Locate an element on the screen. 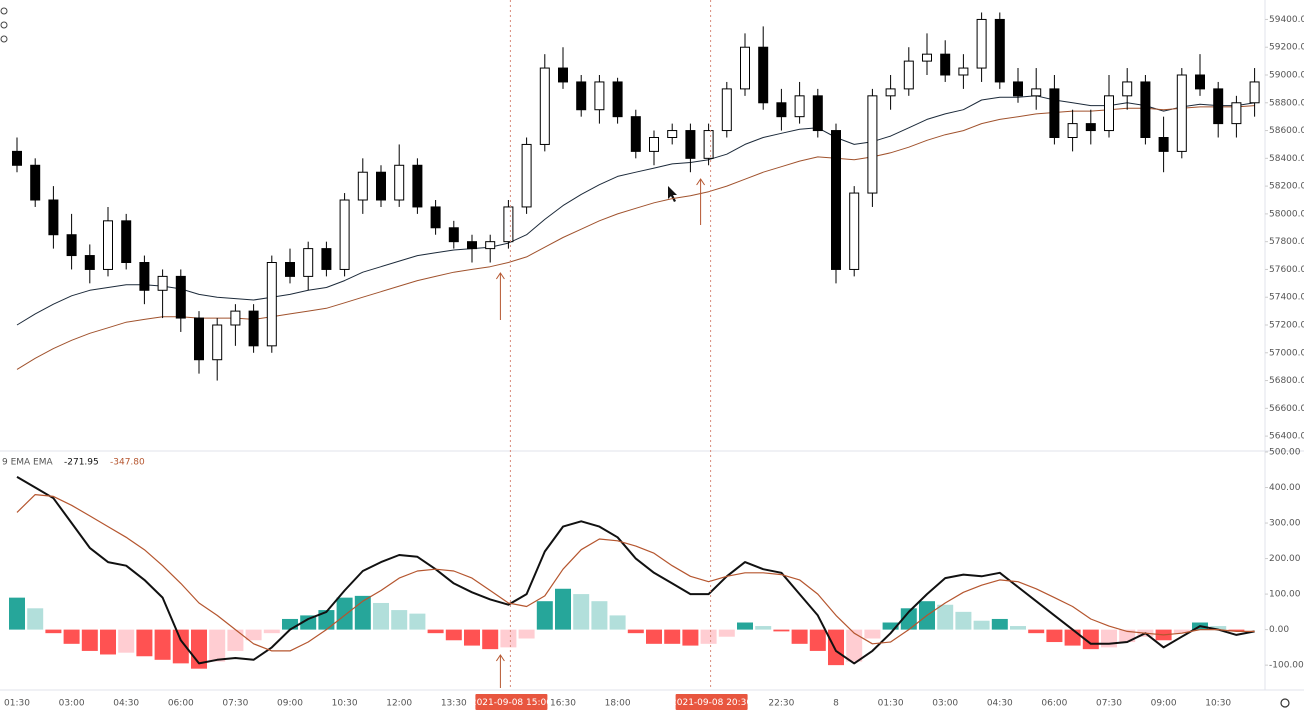 The image size is (1304, 716). y-tick-label: 58400.00 is located at coordinates (1286, 159).